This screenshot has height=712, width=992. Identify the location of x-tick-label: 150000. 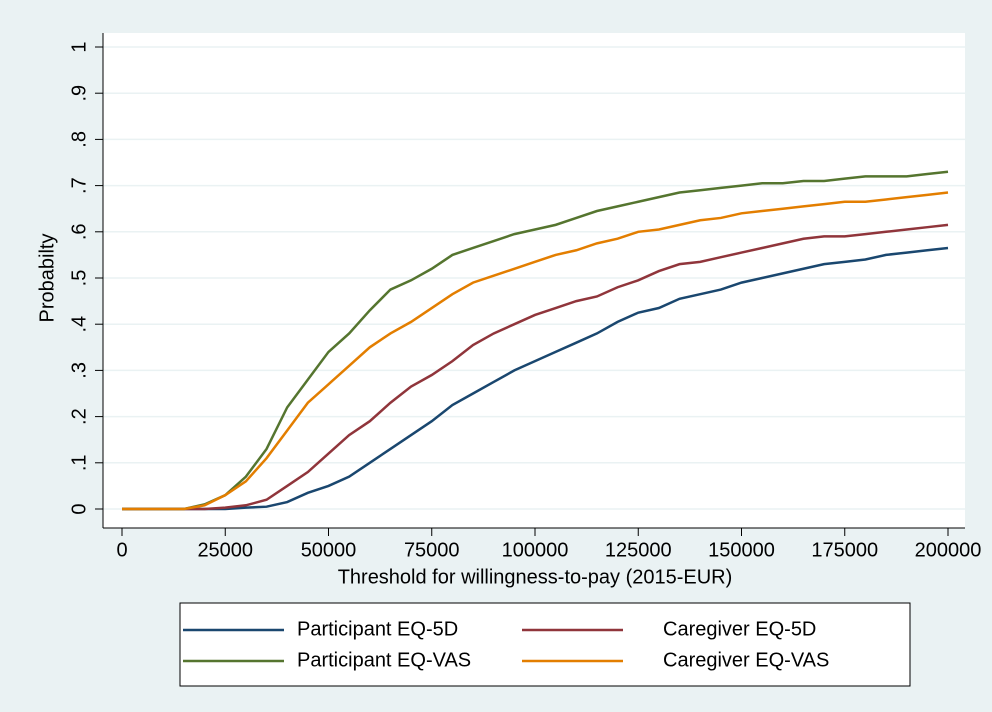
(741, 550).